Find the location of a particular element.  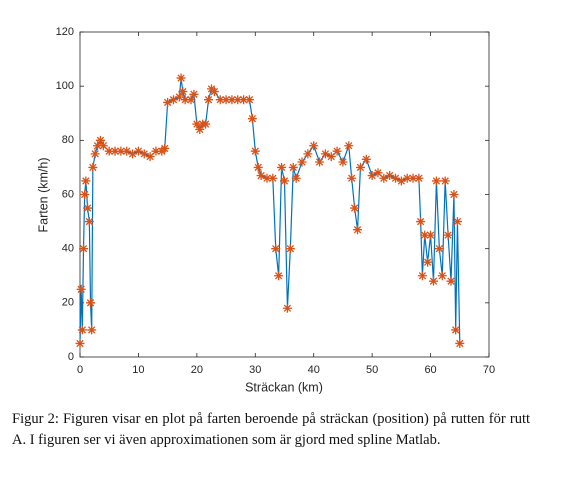

y-tick-label: 100 is located at coordinates (65, 86).